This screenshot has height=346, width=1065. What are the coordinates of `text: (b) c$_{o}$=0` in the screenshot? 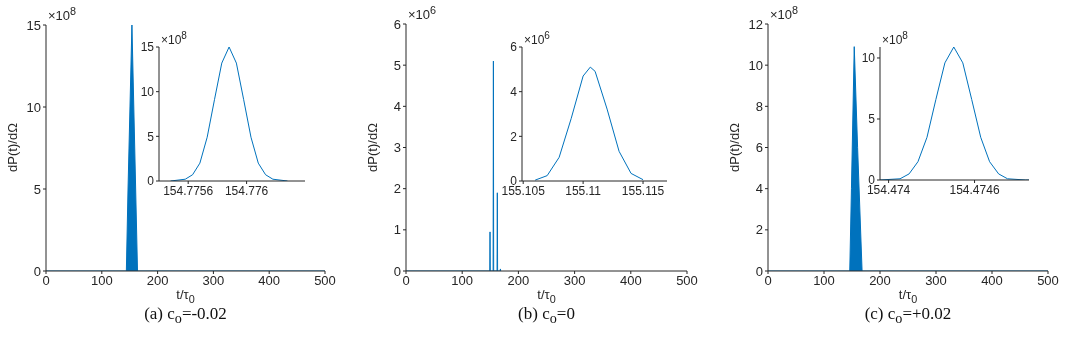 It's located at (546, 316).